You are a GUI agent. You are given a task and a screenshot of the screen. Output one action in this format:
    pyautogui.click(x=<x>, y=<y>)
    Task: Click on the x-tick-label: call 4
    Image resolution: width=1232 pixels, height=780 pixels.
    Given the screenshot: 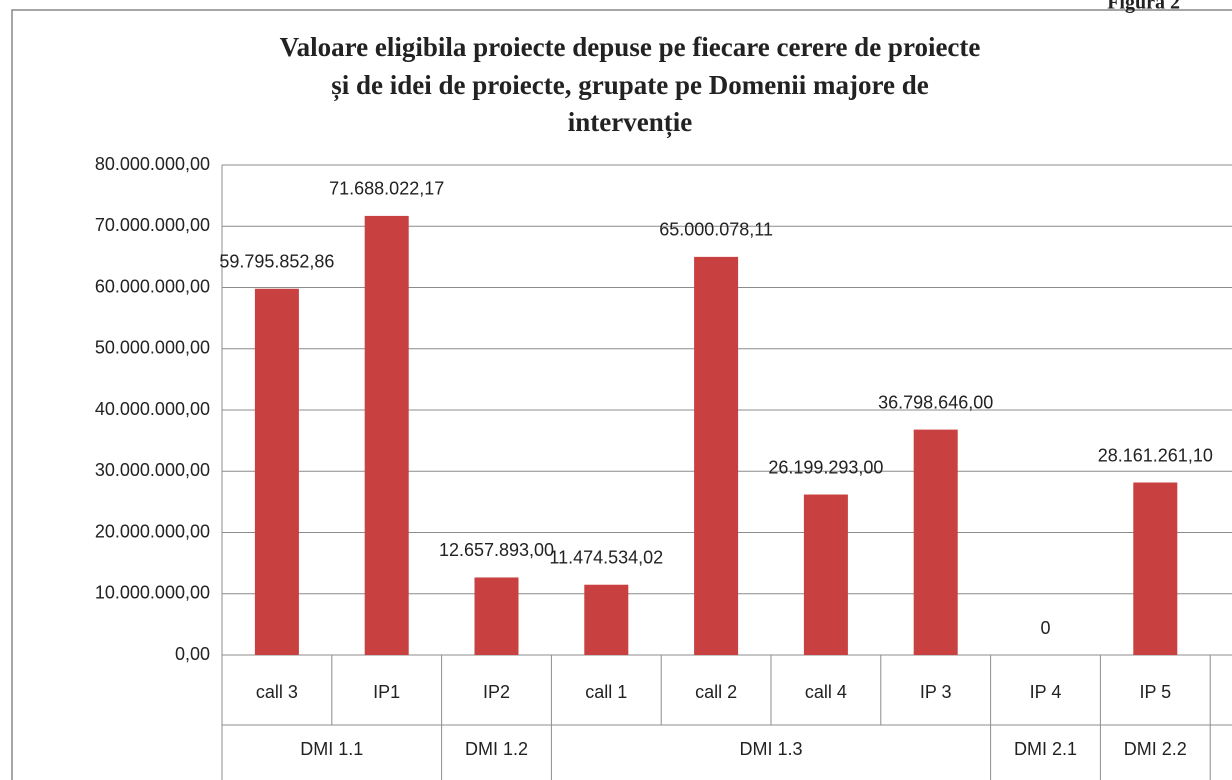 What is the action you would take?
    pyautogui.click(x=826, y=692)
    